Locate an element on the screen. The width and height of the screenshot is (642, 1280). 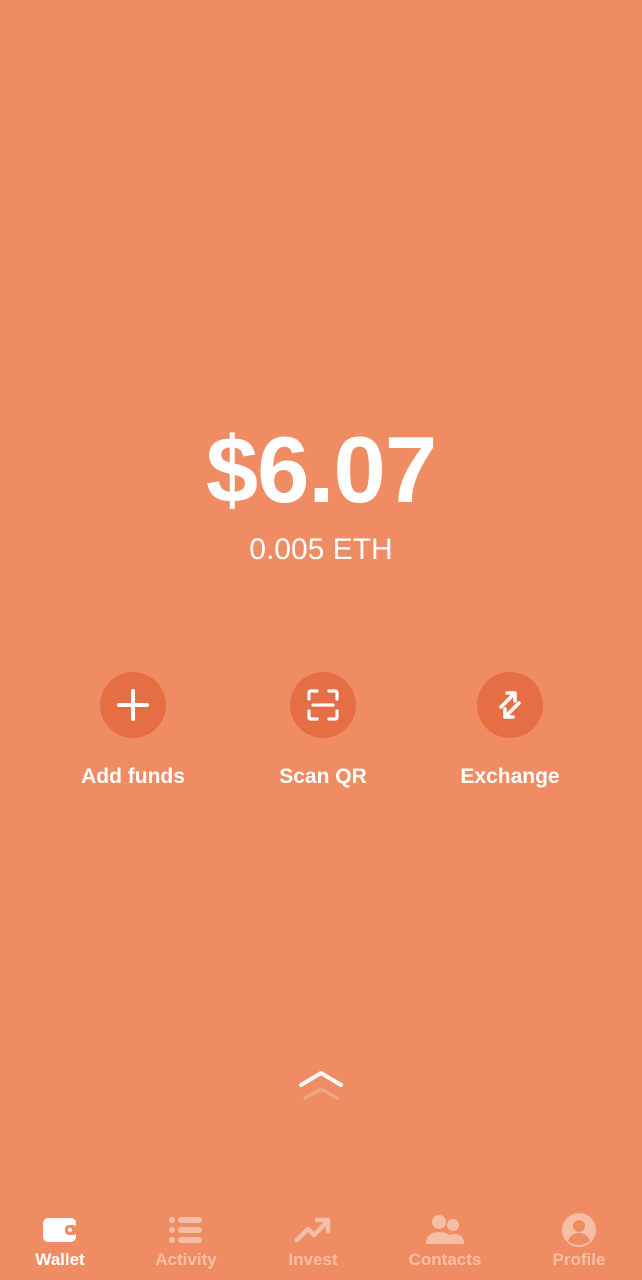
chevron-up-icon is located at coordinates (321, 1085).